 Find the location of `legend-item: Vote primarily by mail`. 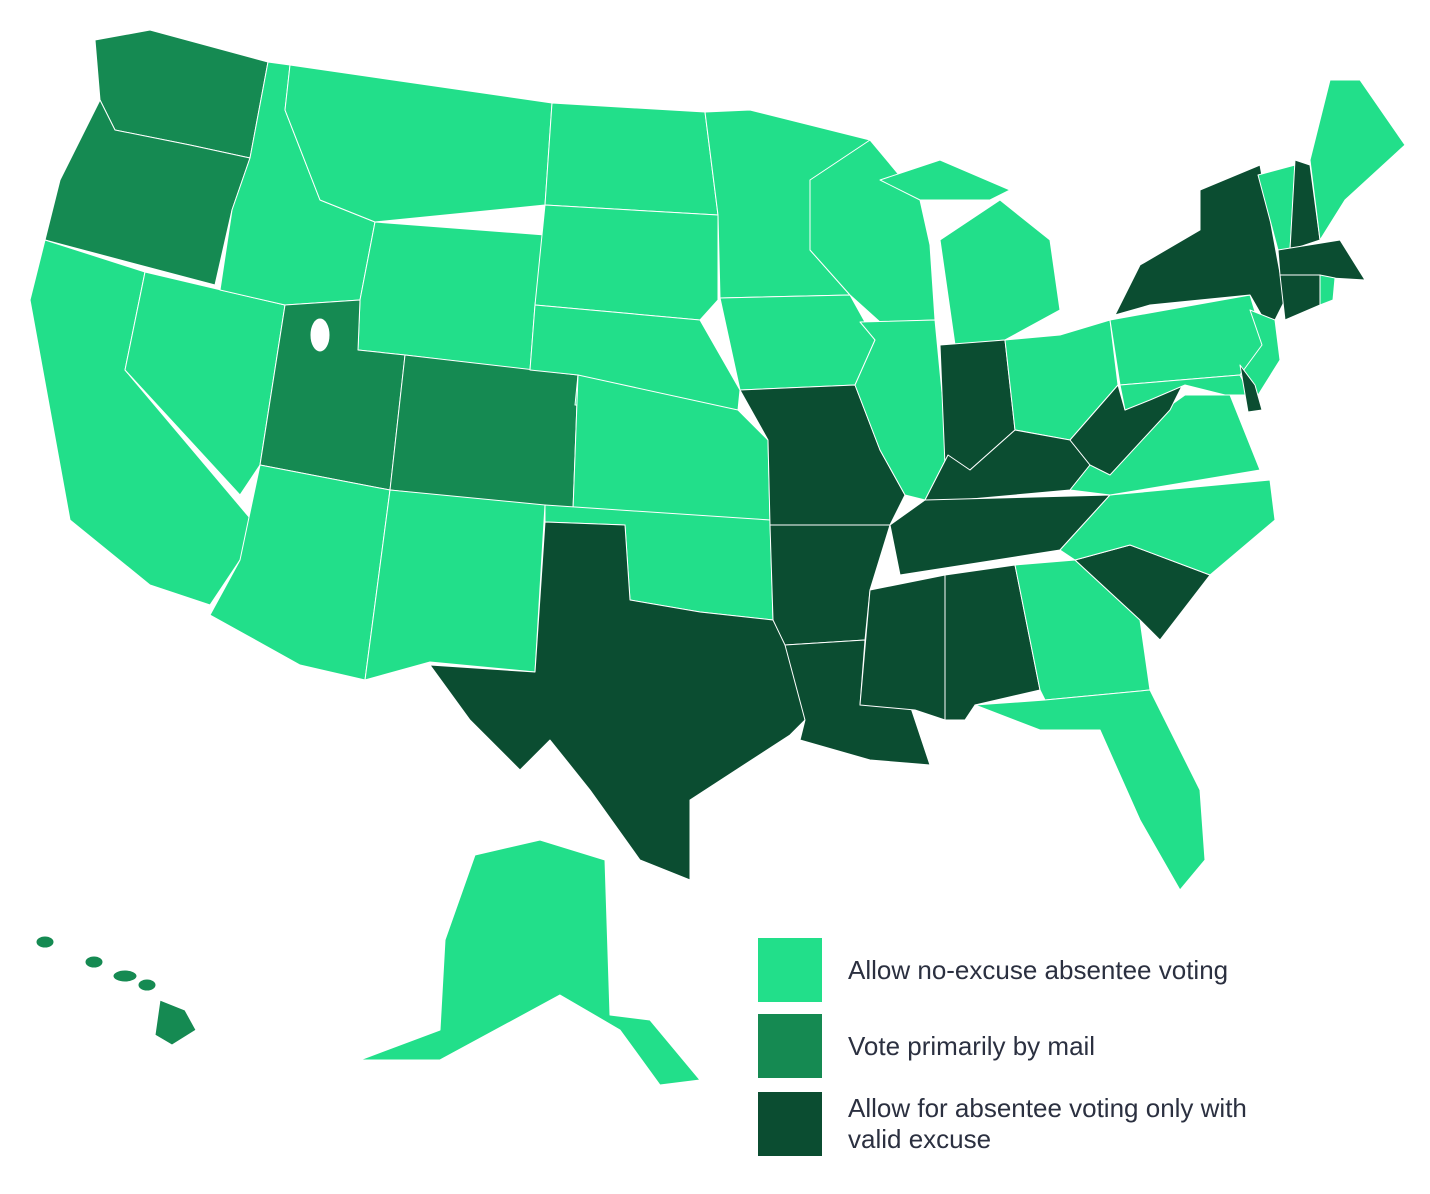

legend-item: Vote primarily by mail is located at coordinates (1013, 1046).